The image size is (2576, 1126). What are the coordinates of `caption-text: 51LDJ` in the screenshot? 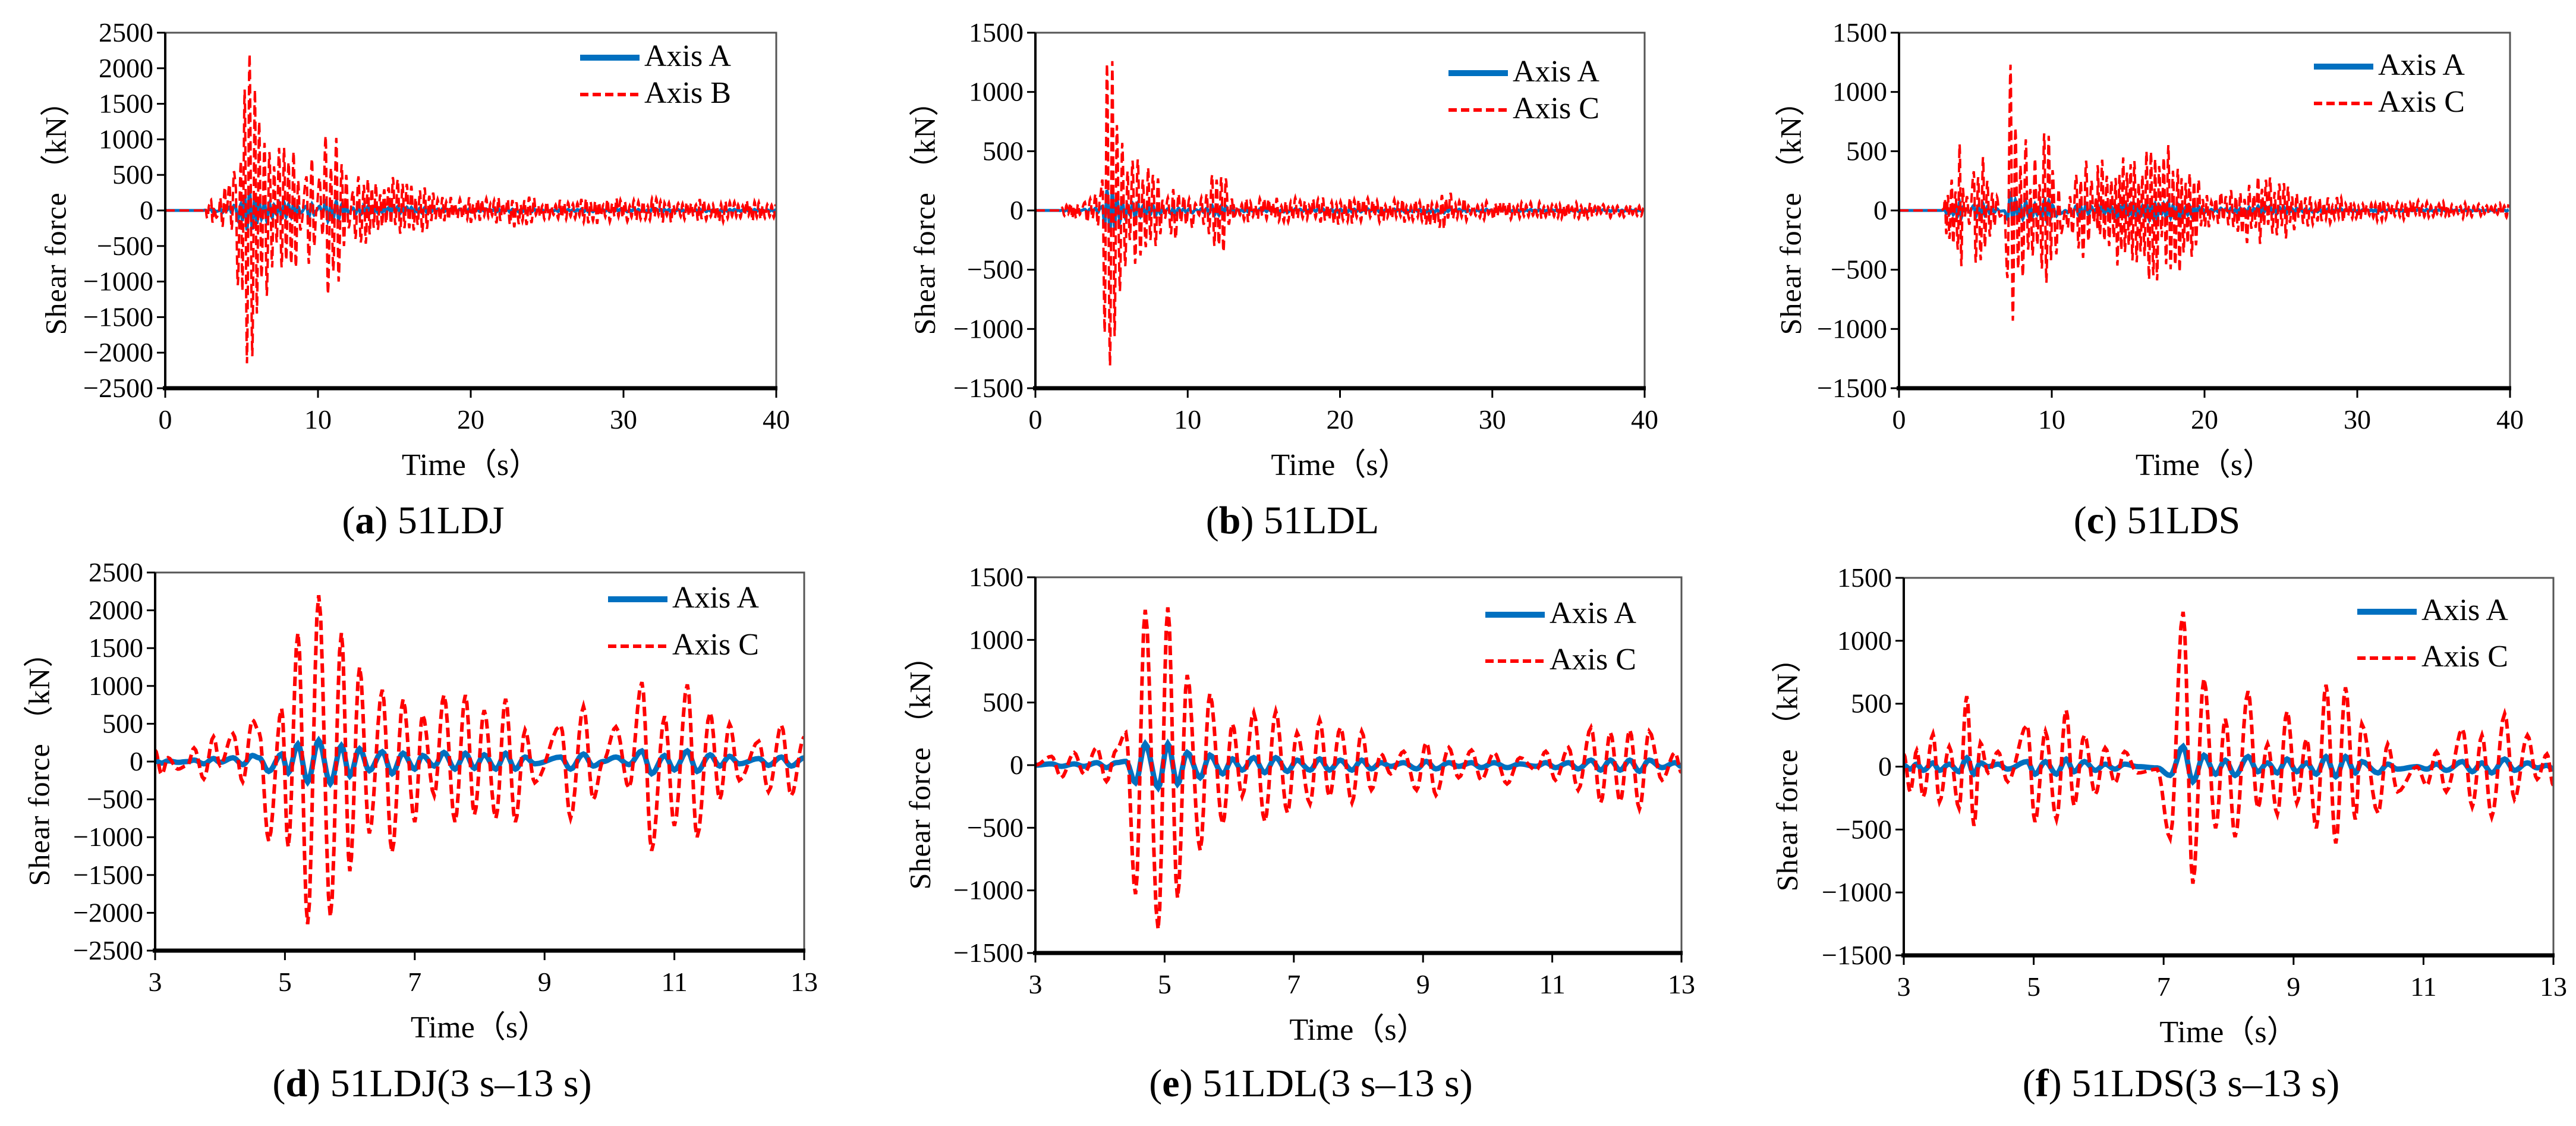 It's located at (451, 520).